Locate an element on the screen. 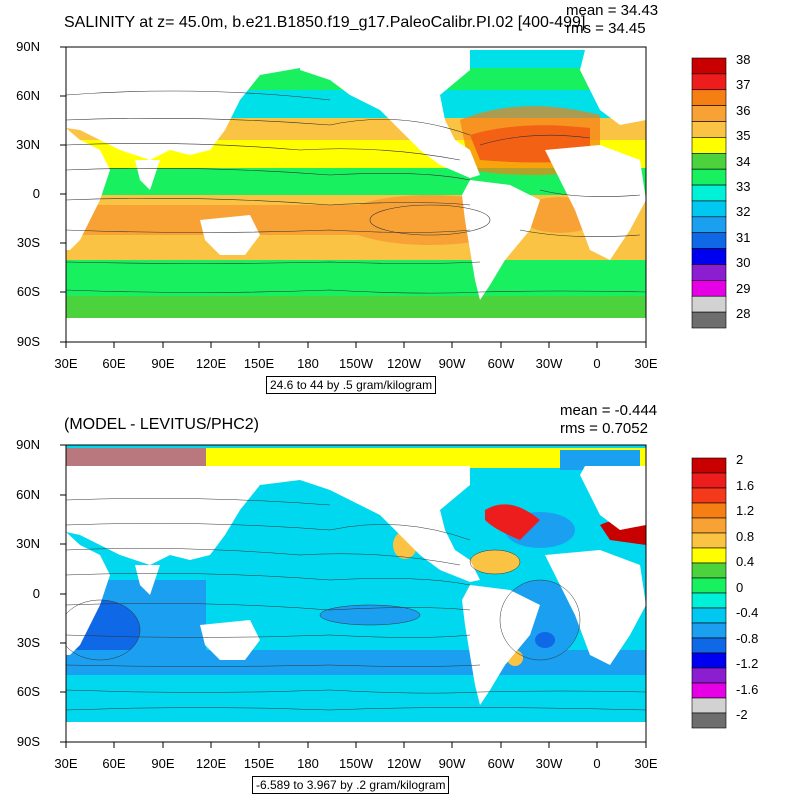 The height and width of the screenshot is (800, 800). lon-label: 0 is located at coordinates (597, 763).